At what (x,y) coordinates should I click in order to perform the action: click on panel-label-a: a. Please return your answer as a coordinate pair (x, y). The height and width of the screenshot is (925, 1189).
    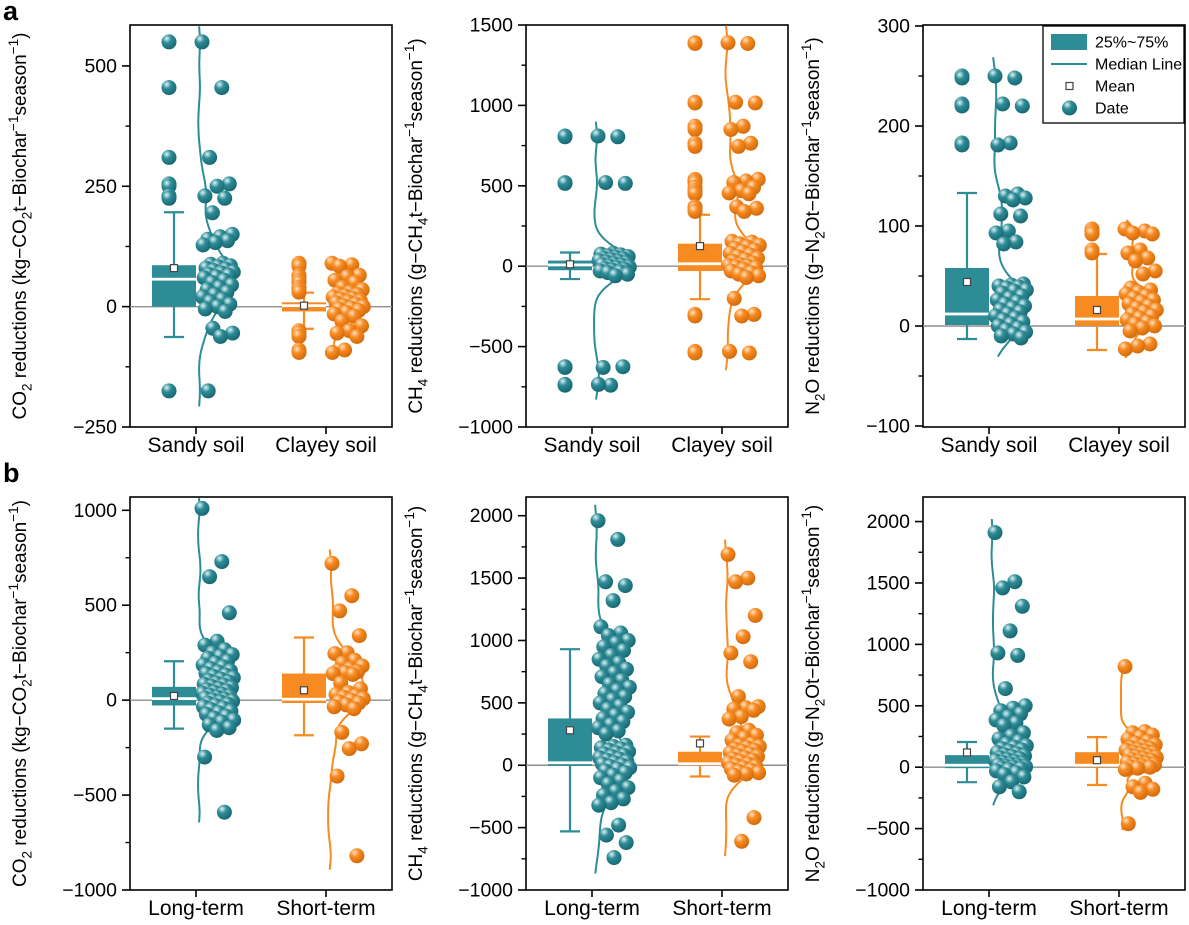
    Looking at the image, I should click on (11, 13).